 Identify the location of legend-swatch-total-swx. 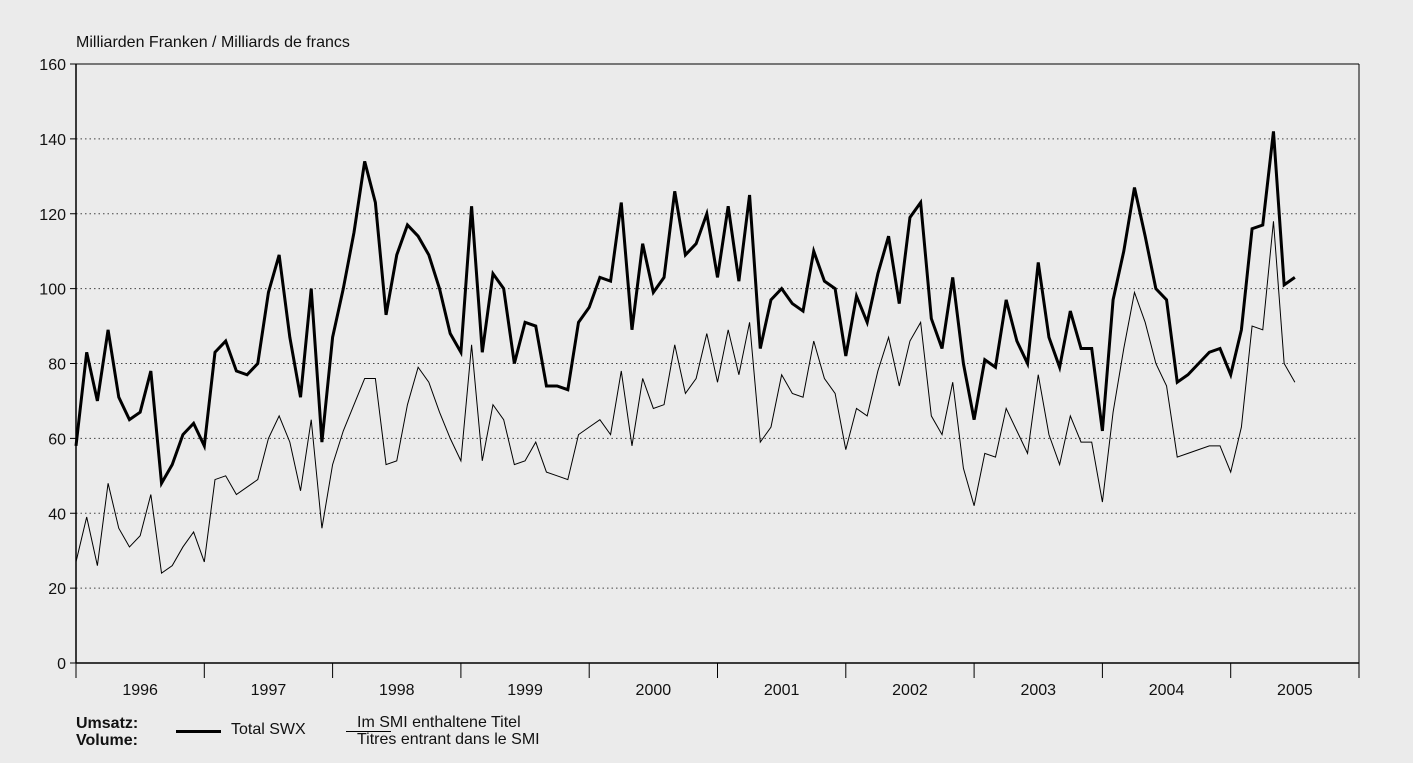
(198, 731).